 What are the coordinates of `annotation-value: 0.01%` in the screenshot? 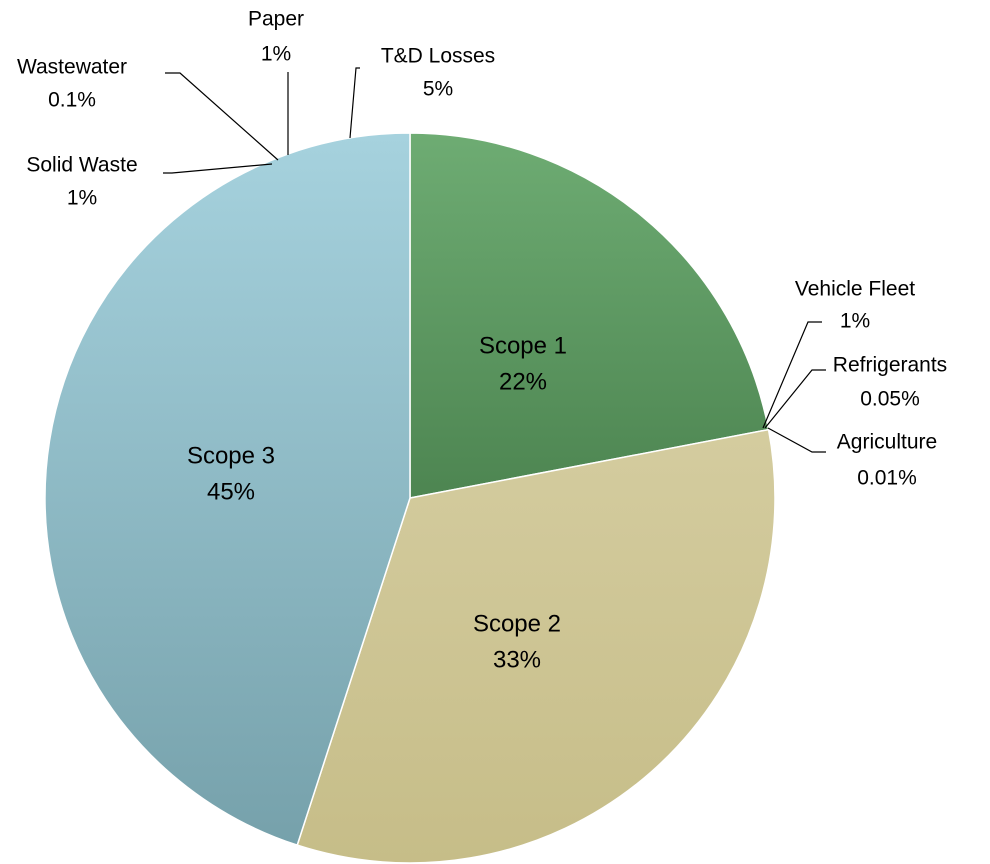 It's located at (887, 478).